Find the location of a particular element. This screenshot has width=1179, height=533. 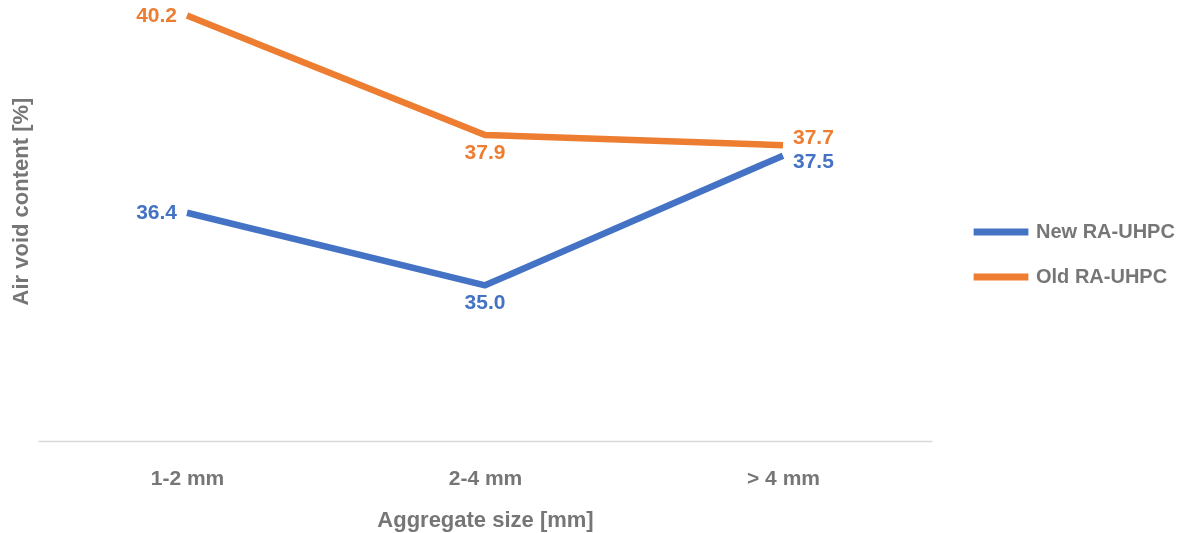

x-axis-title: Aggregate size [mm] is located at coordinates (485, 519).